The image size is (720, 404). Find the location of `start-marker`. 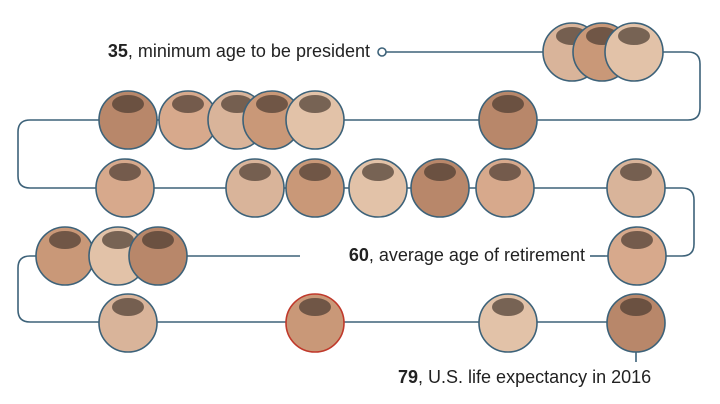

start-marker is located at coordinates (382, 52).